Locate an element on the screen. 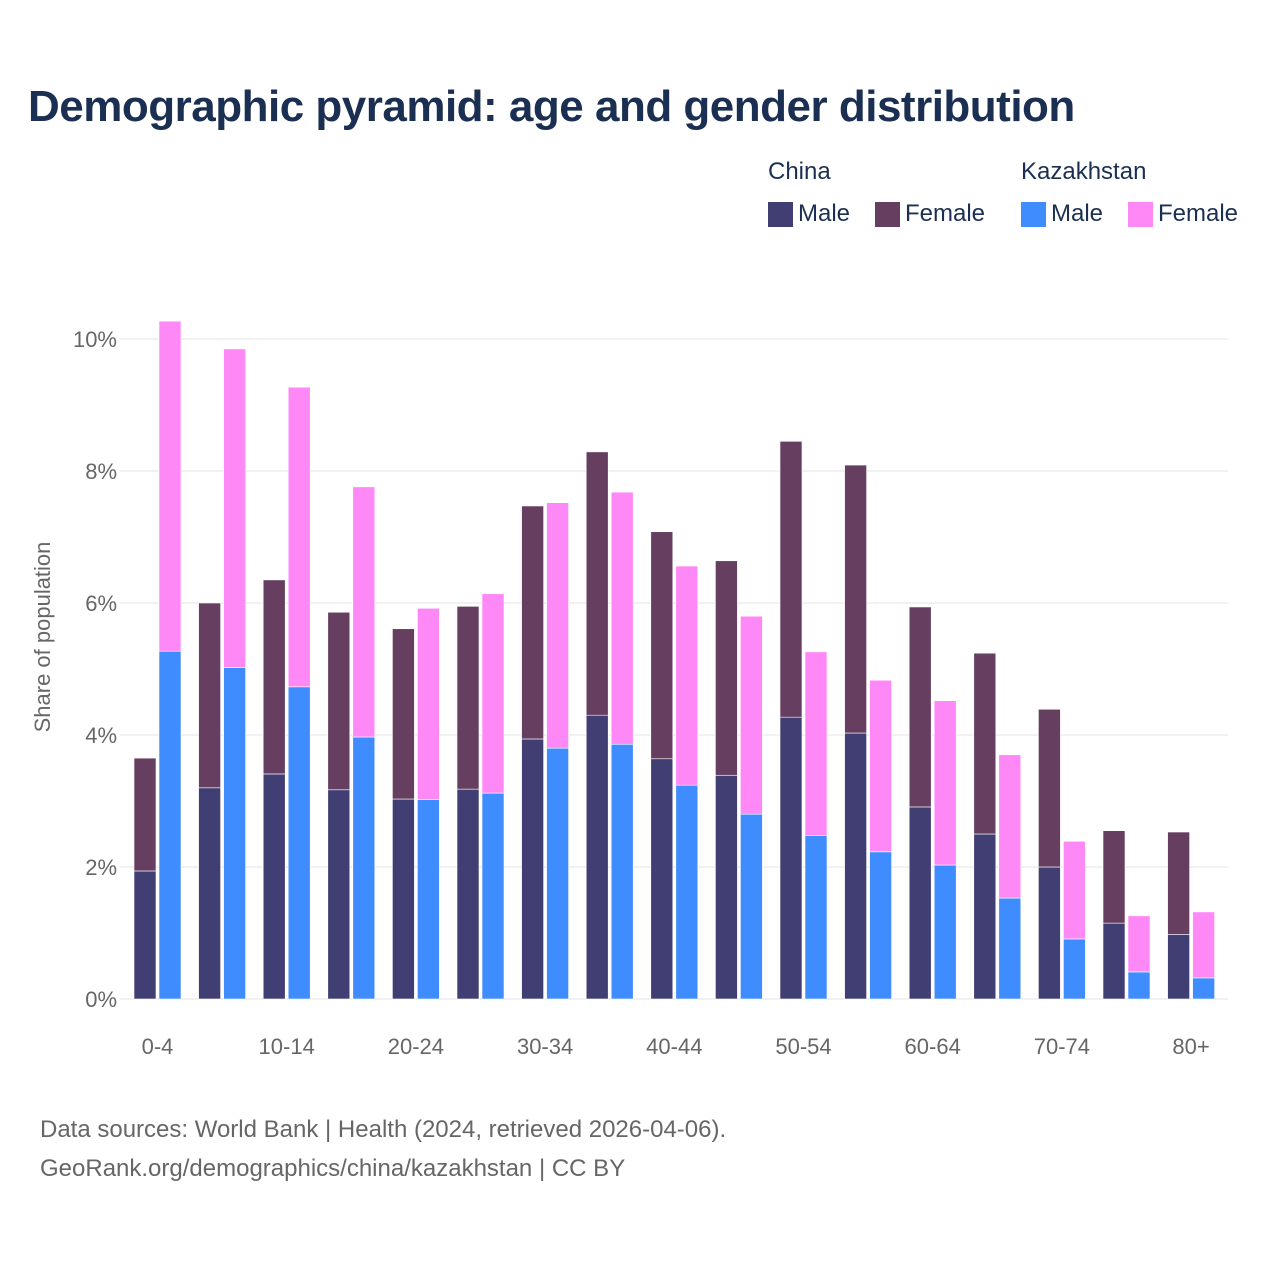 The image size is (1280, 1280). y-tick-label: 0% is located at coordinates (101, 999).